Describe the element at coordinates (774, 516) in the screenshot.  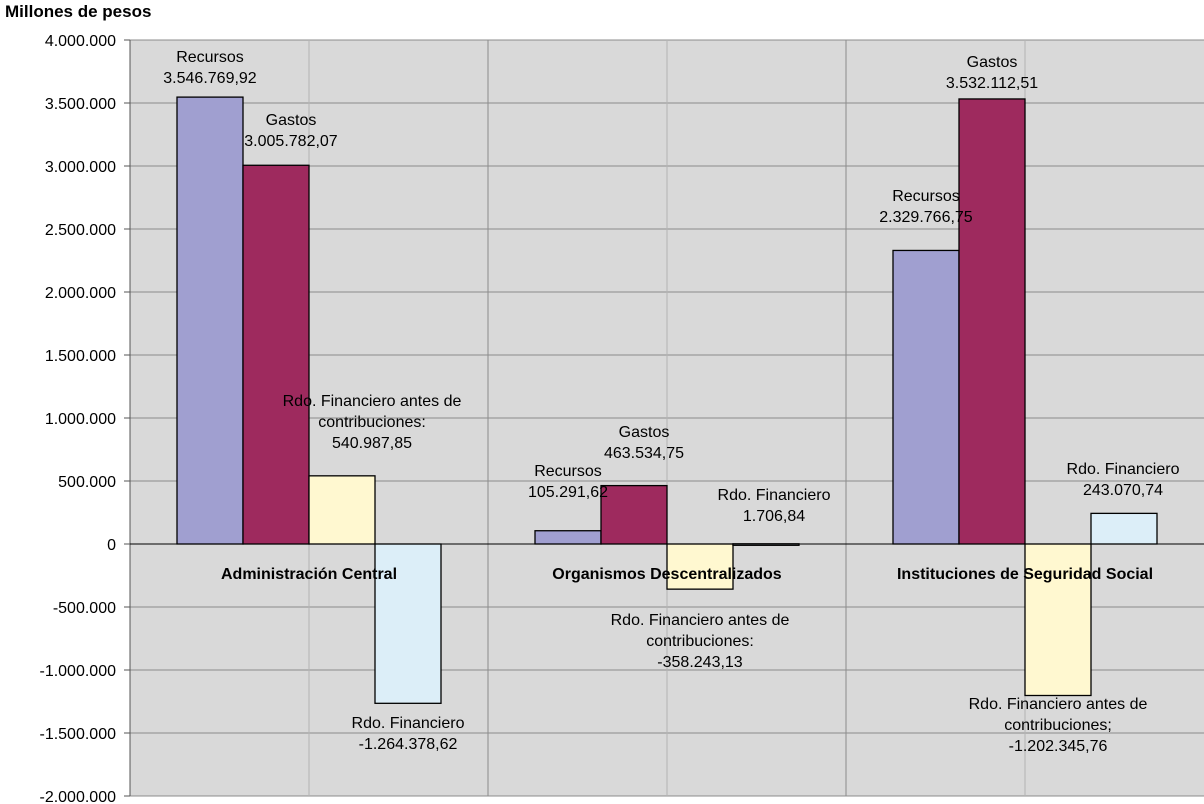
I see `data-label: 1.706,84` at that location.